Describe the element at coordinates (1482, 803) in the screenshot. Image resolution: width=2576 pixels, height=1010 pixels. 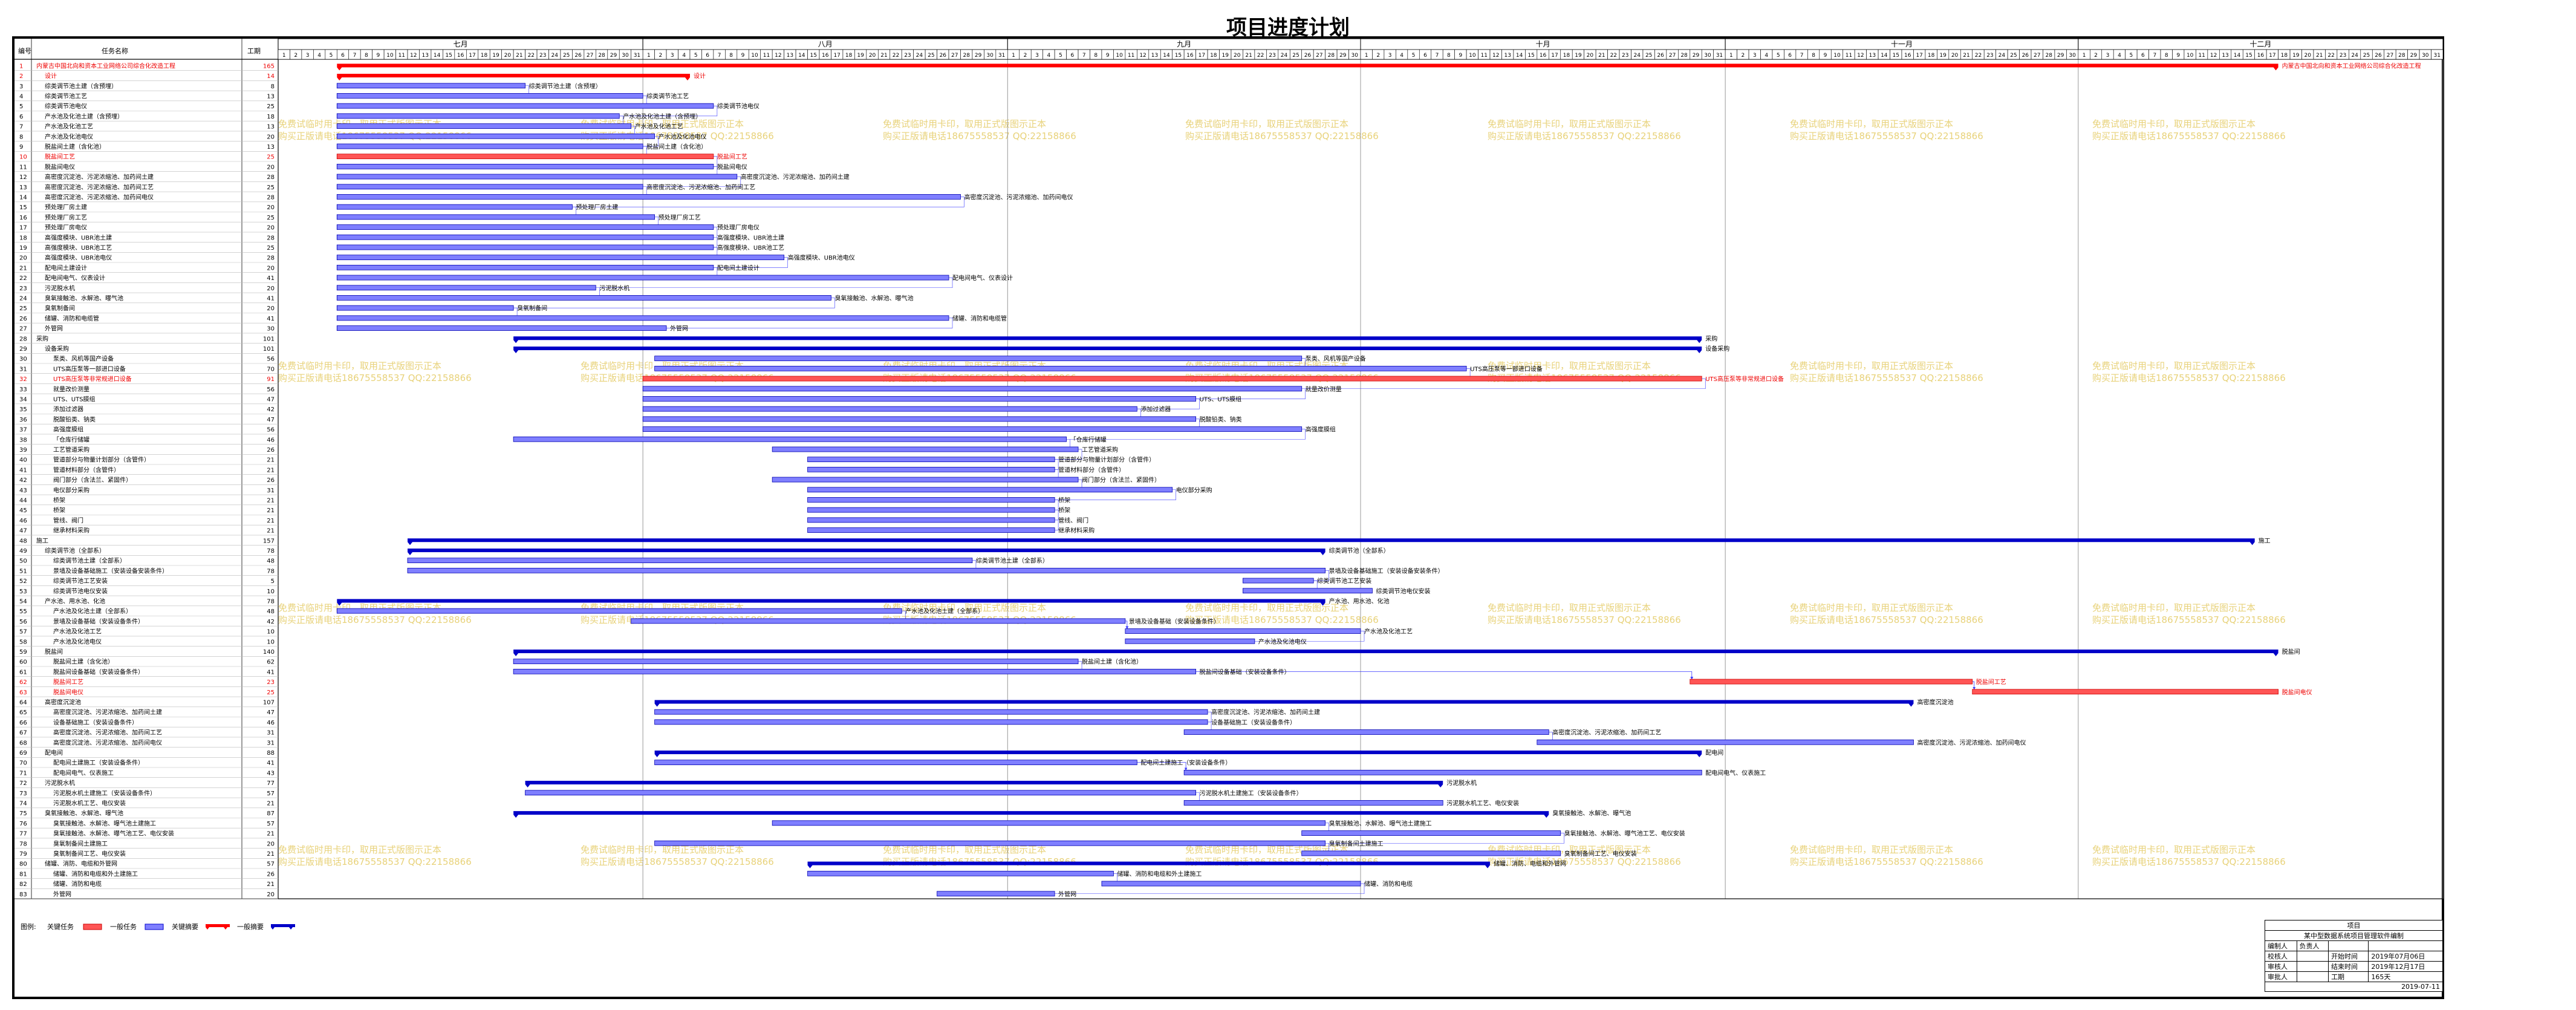
I see `bar-label: 污泥脱水机工艺、电仪安装` at that location.